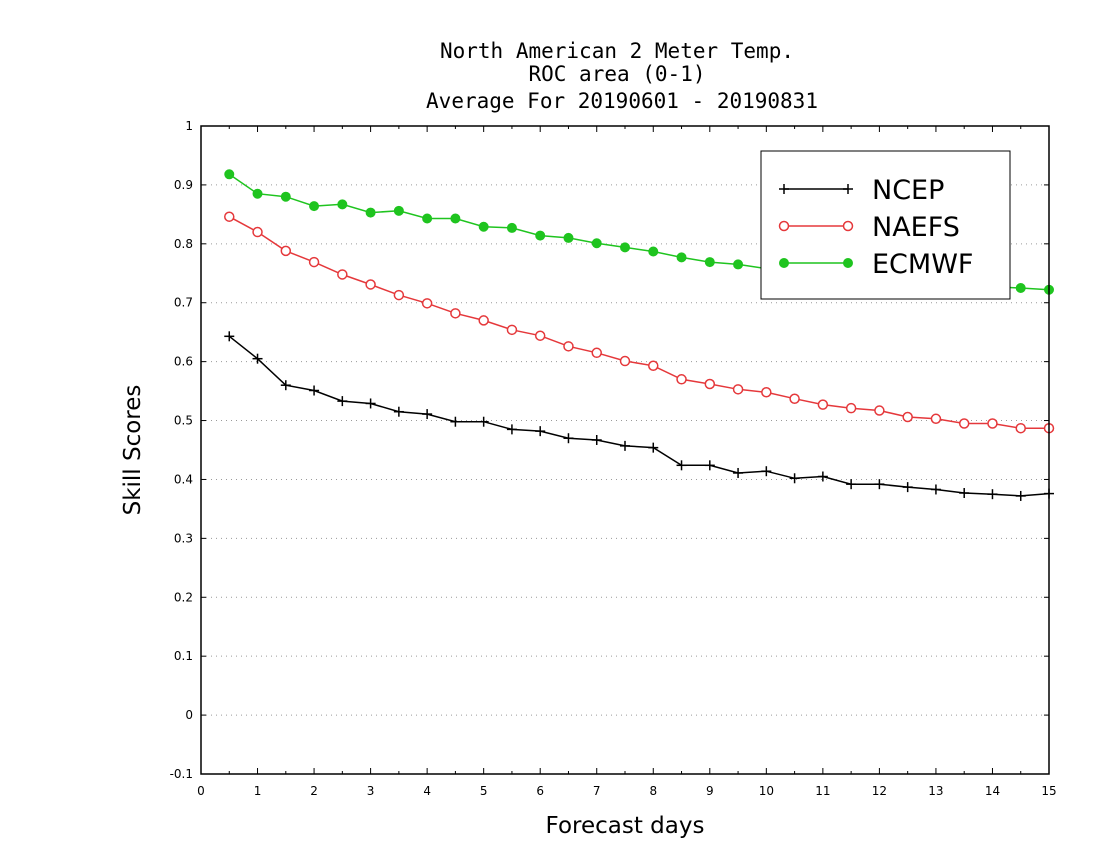 The image size is (1100, 850). I want to click on legend-label-ncep: NCEP, so click(908, 190).